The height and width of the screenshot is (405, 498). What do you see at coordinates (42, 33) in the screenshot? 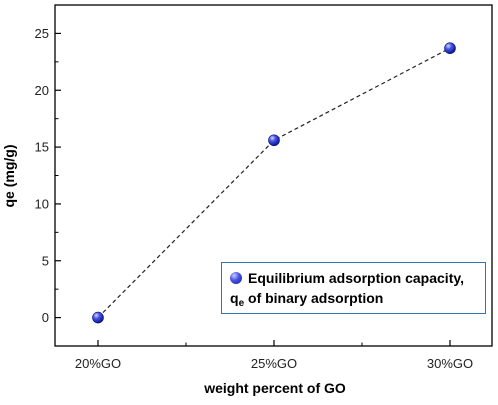
I see `y-tick-label: 25` at bounding box center [42, 33].